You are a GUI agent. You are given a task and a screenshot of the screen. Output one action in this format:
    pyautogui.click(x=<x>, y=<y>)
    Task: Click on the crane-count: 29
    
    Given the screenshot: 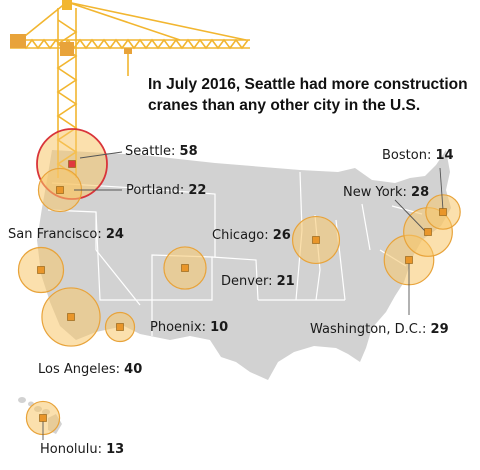 What is the action you would take?
    pyautogui.click(x=439, y=329)
    